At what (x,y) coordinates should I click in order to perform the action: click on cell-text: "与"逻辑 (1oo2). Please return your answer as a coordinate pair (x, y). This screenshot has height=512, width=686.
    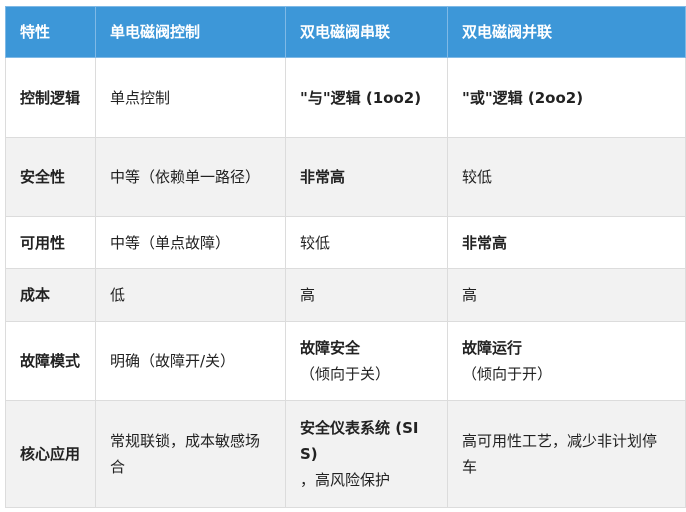
    Looking at the image, I should click on (361, 97).